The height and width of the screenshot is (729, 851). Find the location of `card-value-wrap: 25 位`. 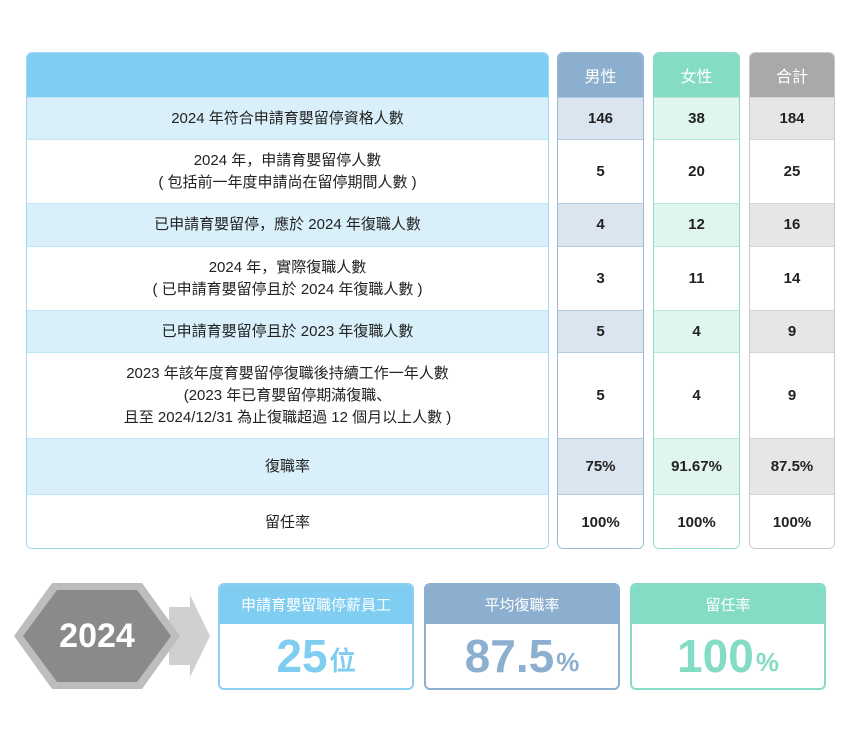

card-value-wrap: 25 位 is located at coordinates (316, 656).